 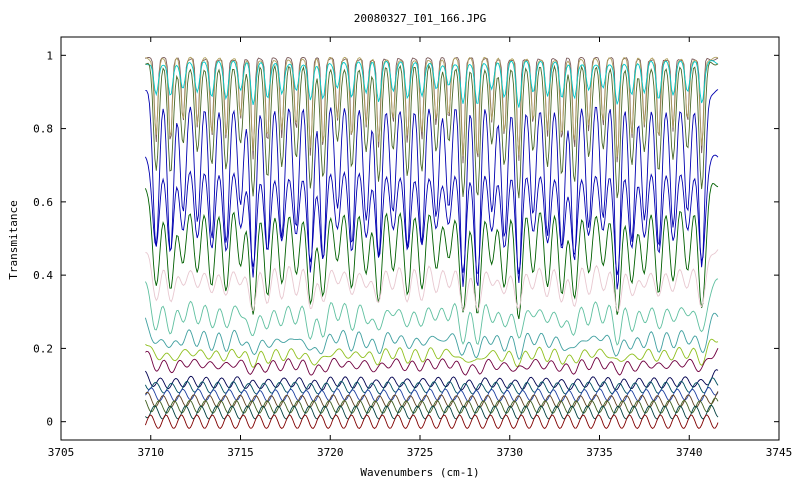 What do you see at coordinates (43, 202) in the screenshot?
I see `y-tick-label: 0.6` at bounding box center [43, 202].